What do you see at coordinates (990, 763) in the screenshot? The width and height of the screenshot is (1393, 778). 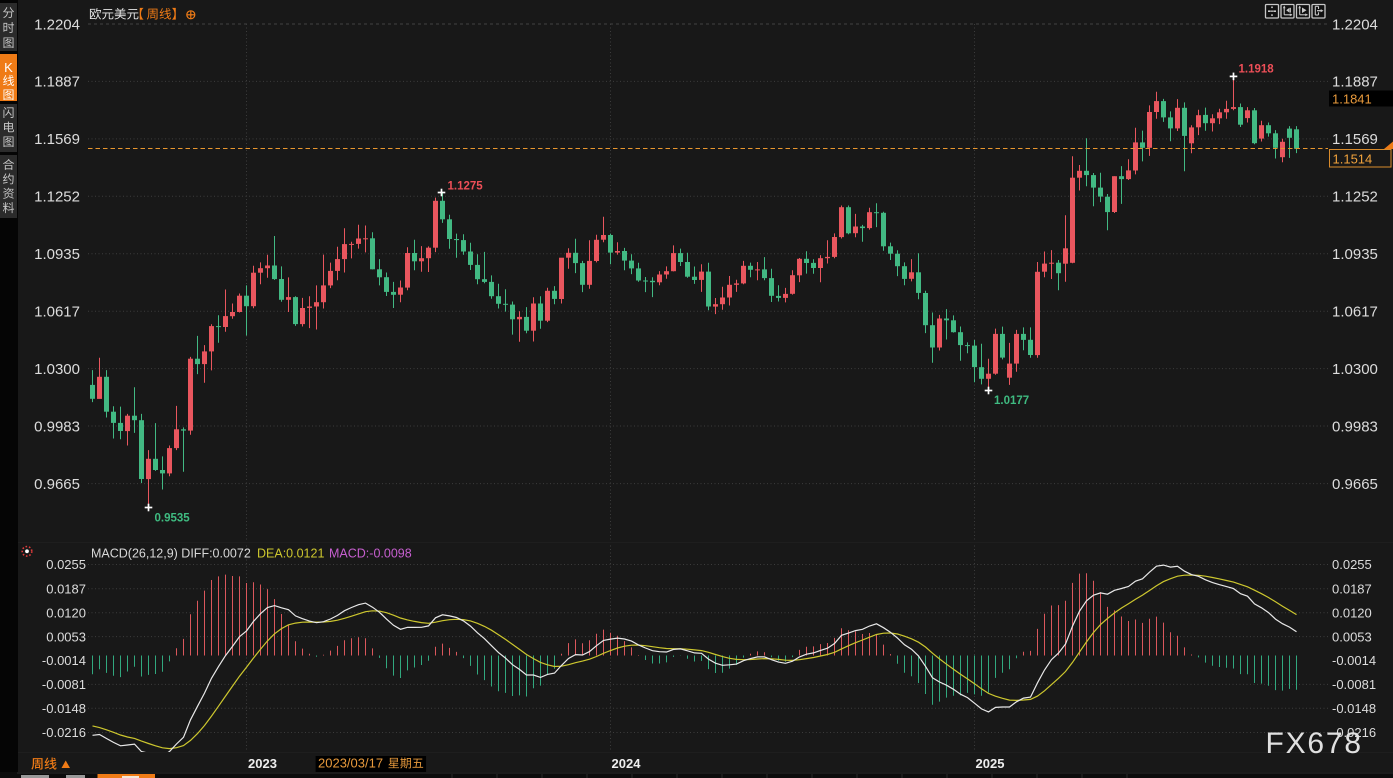 I see `svg-text: 2025` at bounding box center [990, 763].